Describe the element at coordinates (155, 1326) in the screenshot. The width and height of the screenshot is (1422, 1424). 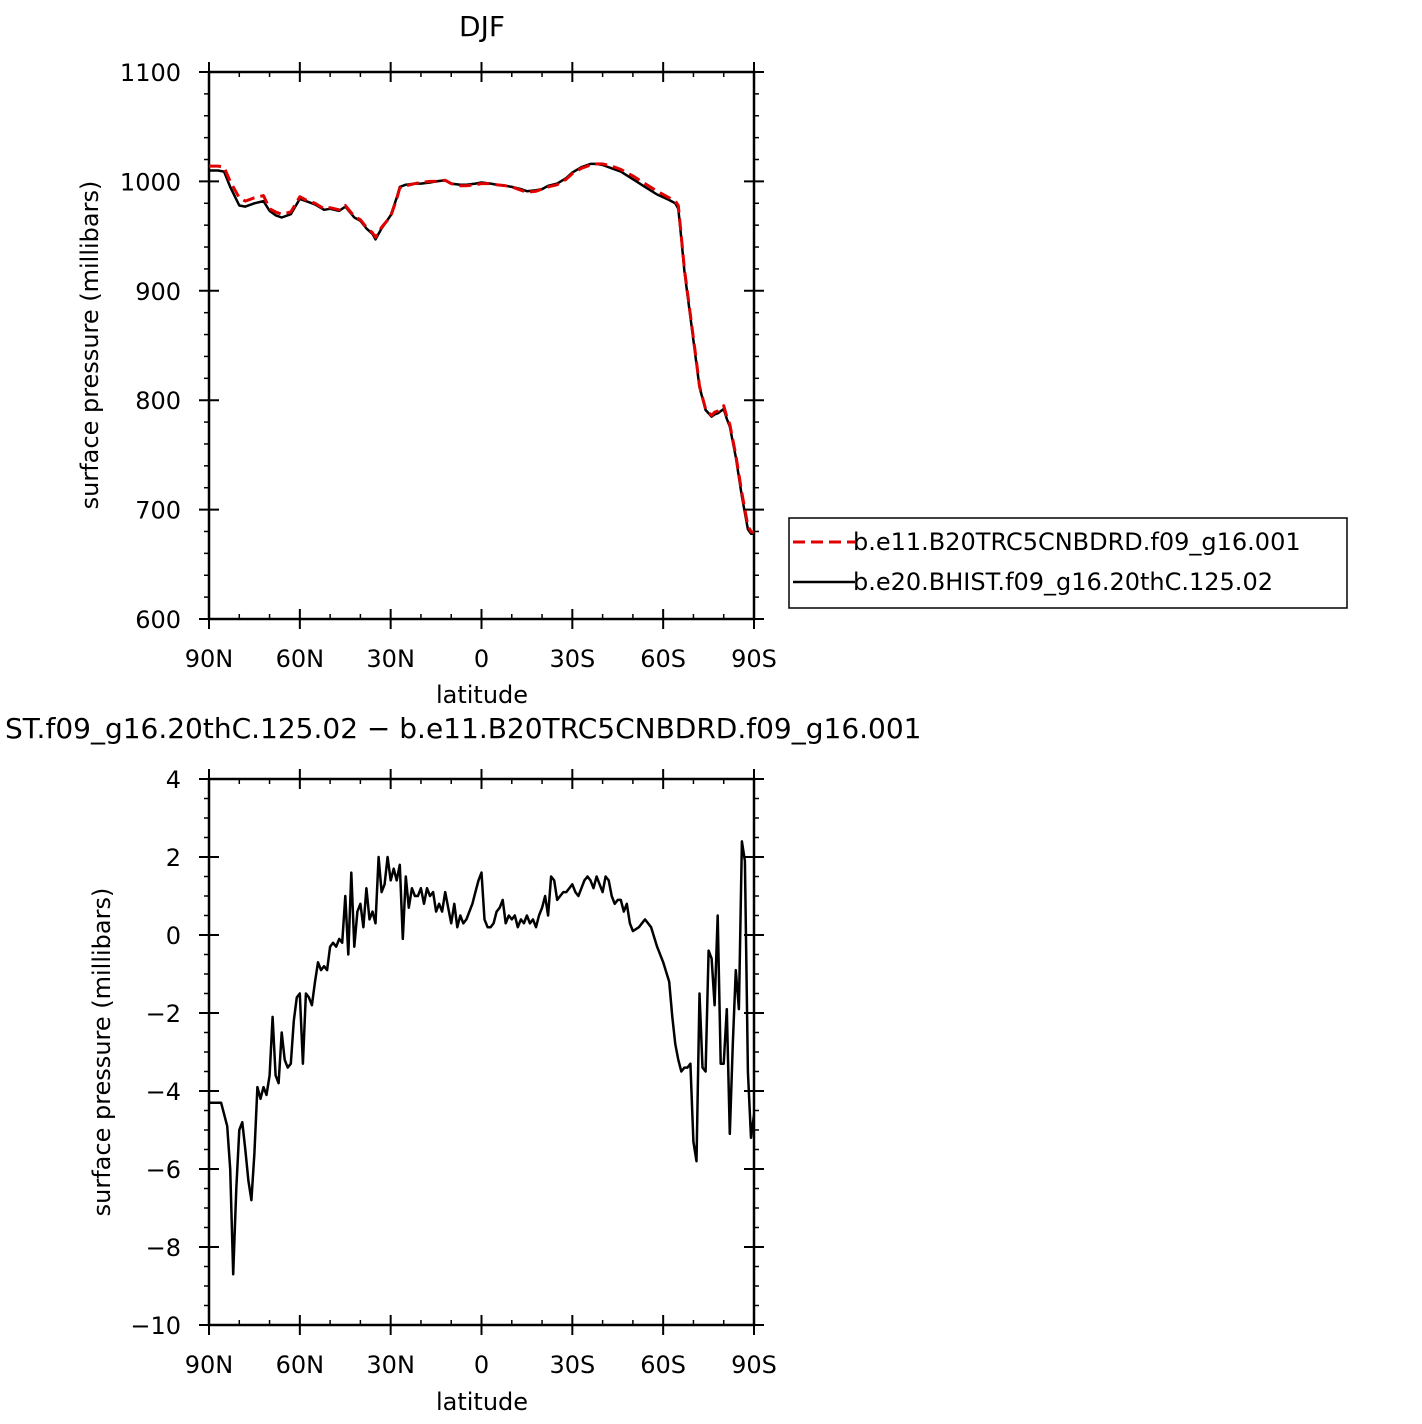
I see `y-tick-label: −10` at that location.